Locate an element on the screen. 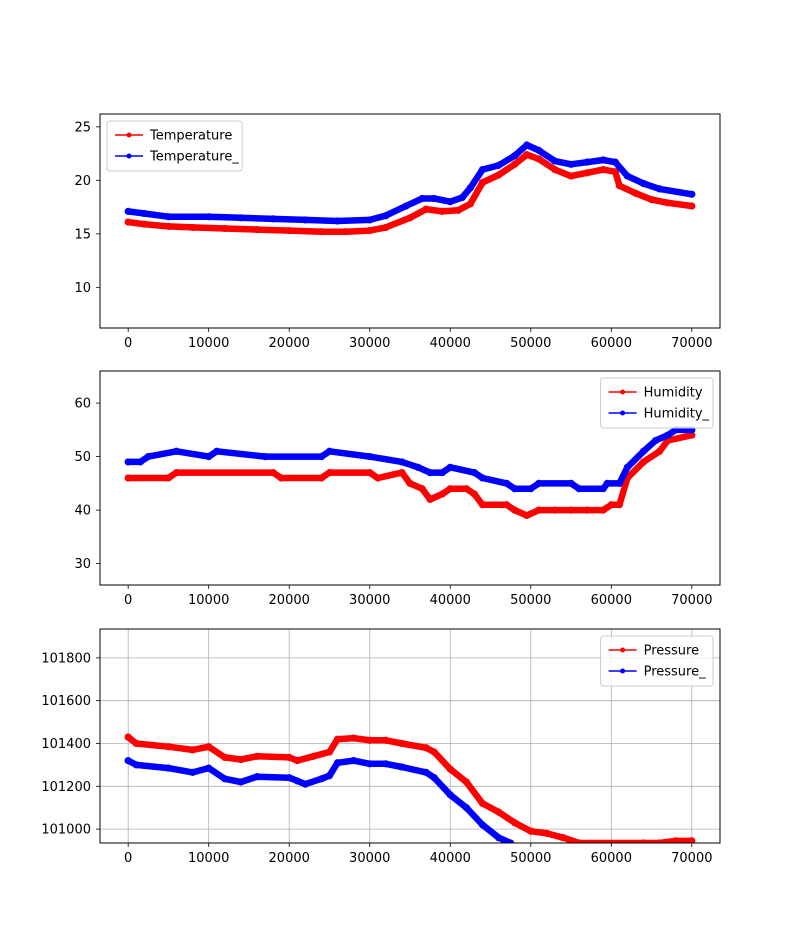 This screenshot has height=948, width=800. y-tick-label: 101000 is located at coordinates (66, 830).